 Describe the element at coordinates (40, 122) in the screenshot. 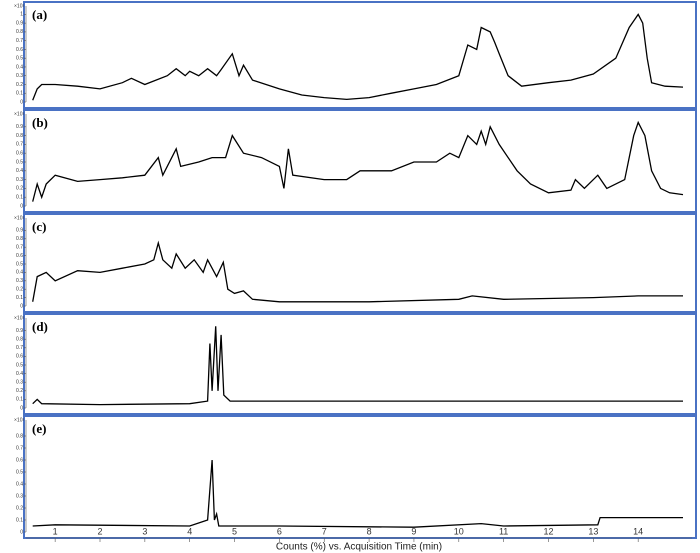

I see `panel-label: (b)` at that location.